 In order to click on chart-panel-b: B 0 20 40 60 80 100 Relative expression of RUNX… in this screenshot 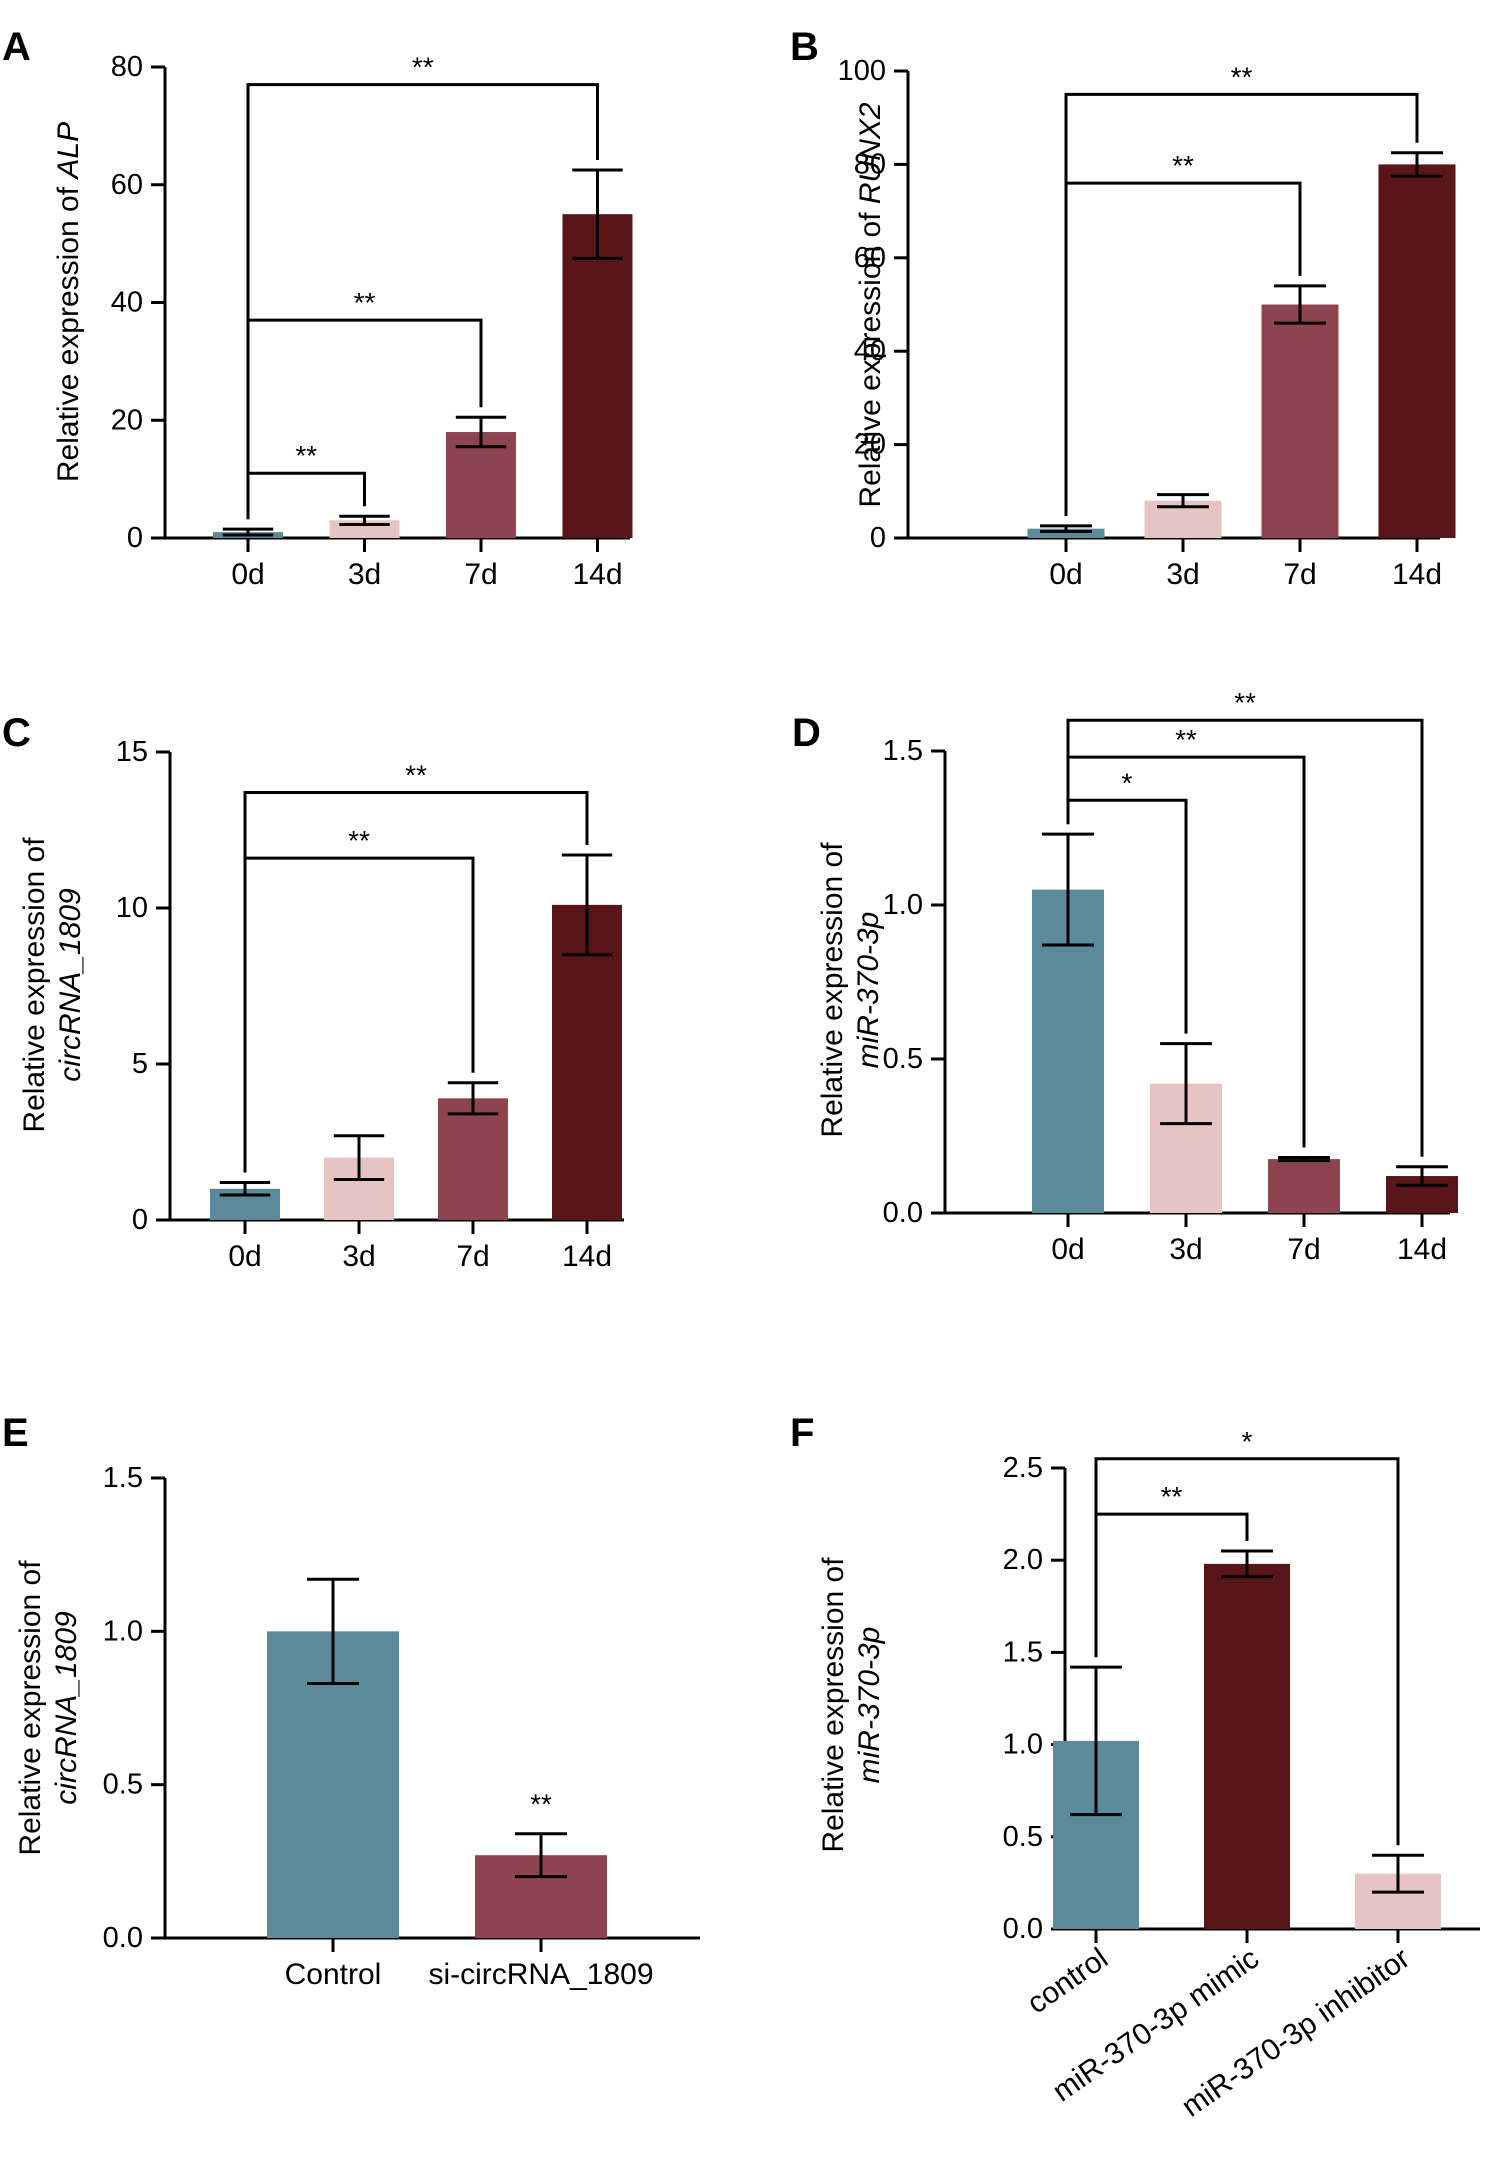, I will do `click(1123, 308)`.